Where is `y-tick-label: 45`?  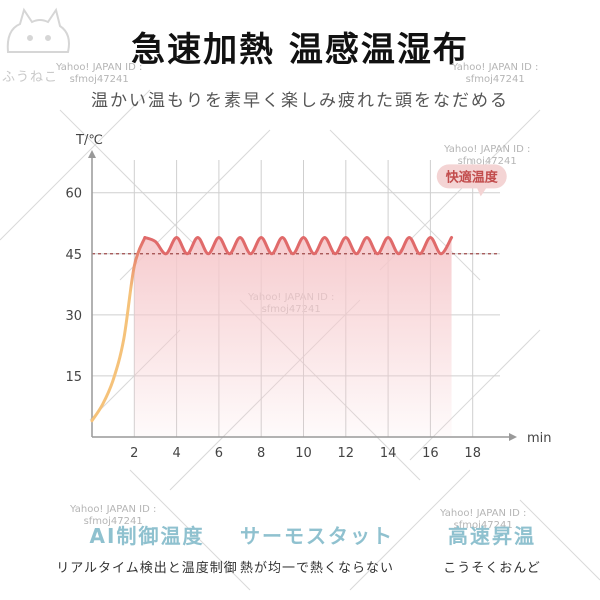 y-tick-label: 45 is located at coordinates (73, 255).